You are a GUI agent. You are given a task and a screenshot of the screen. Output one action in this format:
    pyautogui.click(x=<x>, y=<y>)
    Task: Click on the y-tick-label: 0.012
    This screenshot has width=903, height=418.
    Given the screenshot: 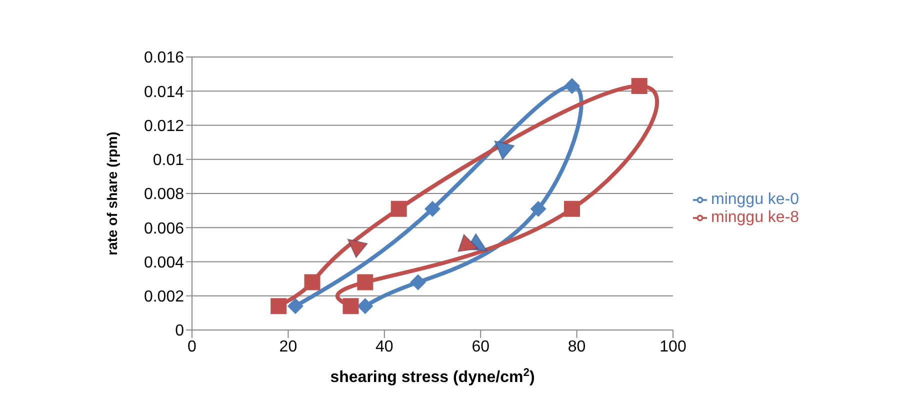 What is the action you would take?
    pyautogui.click(x=164, y=126)
    